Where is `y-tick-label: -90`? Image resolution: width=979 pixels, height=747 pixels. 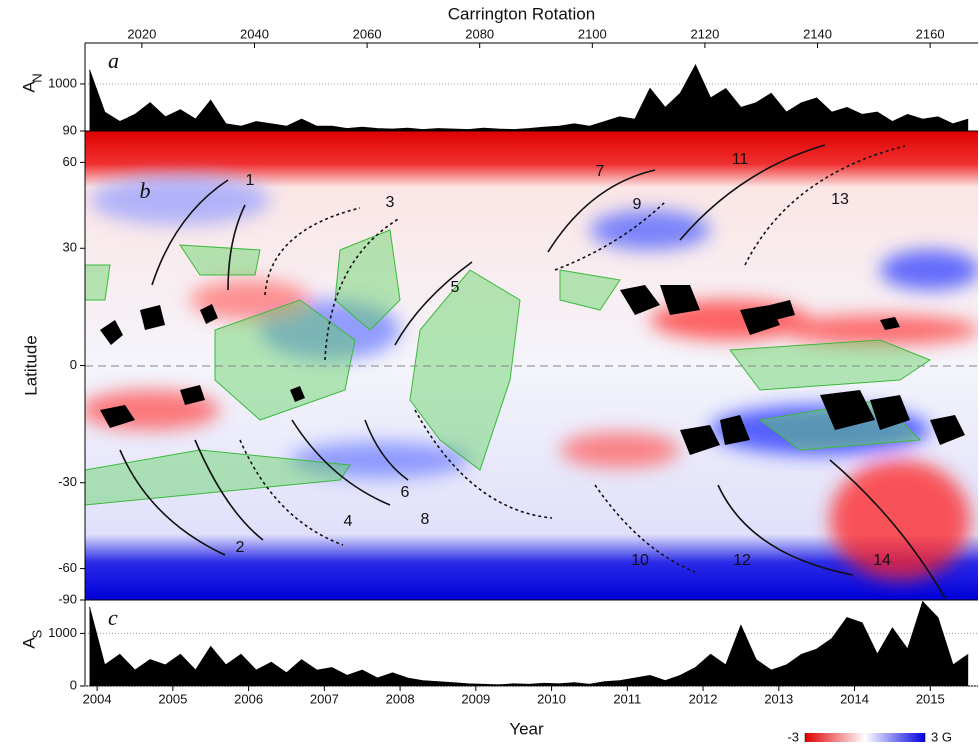 y-tick-label: -90 is located at coordinates (67, 598).